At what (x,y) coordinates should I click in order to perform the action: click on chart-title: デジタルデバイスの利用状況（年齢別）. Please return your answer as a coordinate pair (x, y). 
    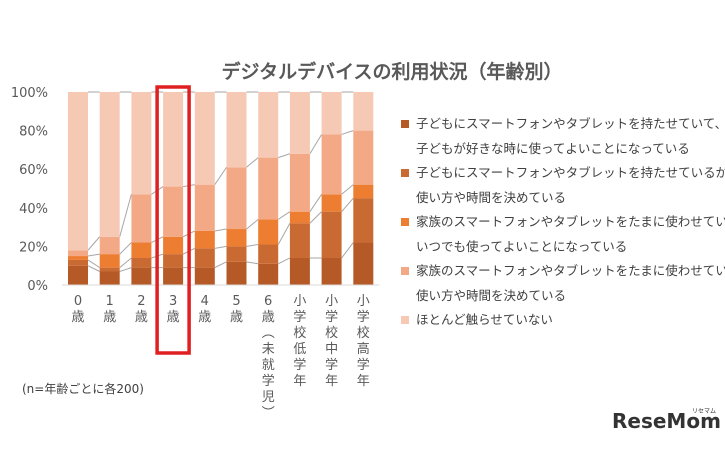
    Looking at the image, I should click on (391, 71).